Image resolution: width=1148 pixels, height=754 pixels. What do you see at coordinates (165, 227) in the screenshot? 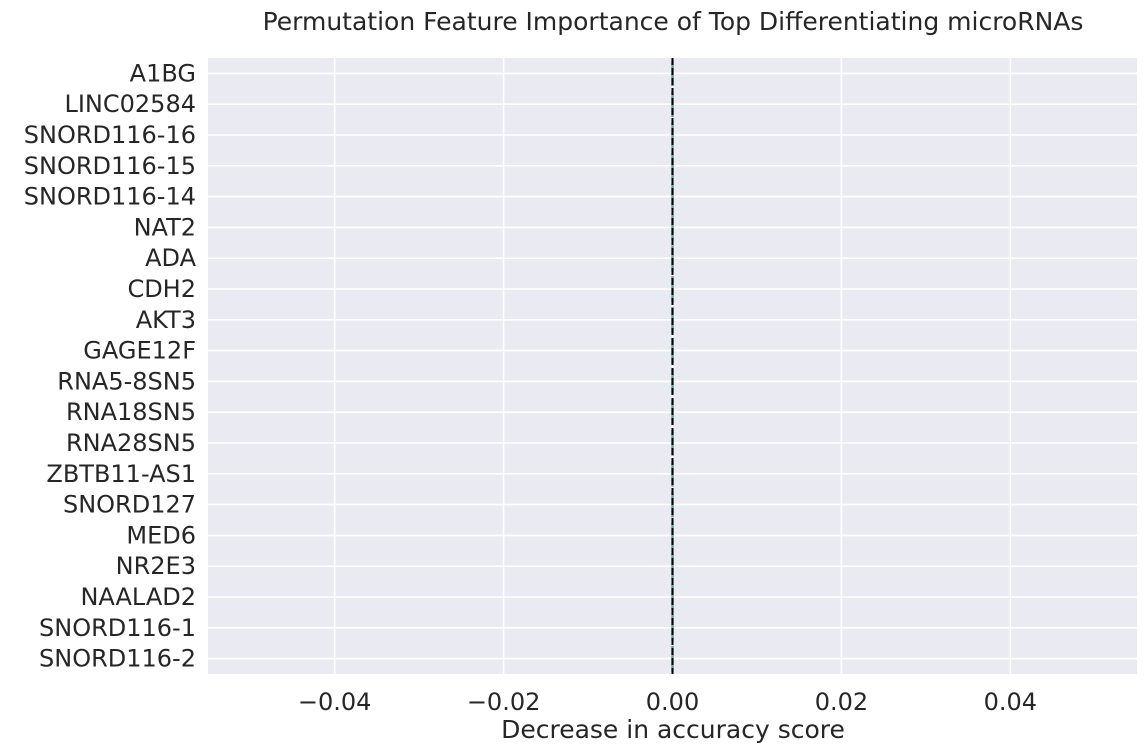
I see `y-tick-label: NAT2` at bounding box center [165, 227].